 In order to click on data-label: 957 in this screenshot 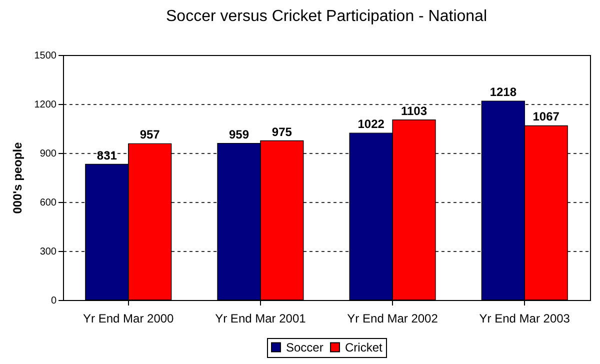, I will do `click(150, 135)`.